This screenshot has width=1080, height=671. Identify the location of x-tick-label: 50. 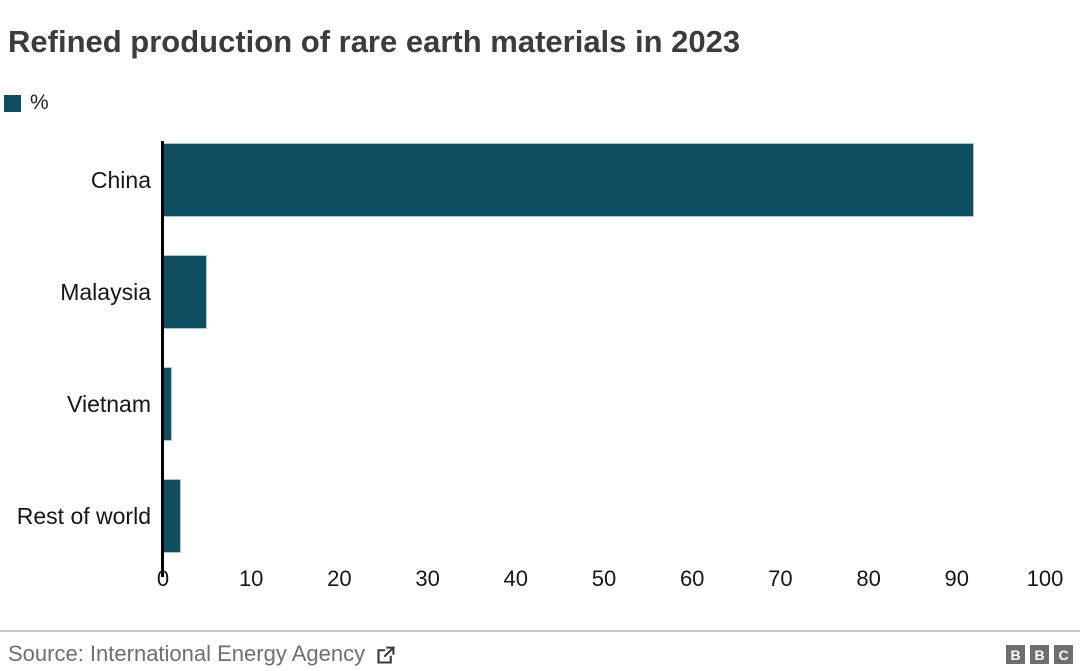
(604, 578).